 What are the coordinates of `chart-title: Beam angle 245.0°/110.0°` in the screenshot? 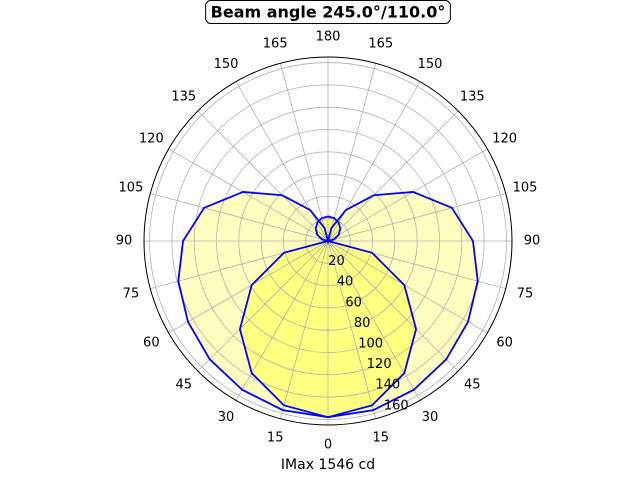 It's located at (328, 12).